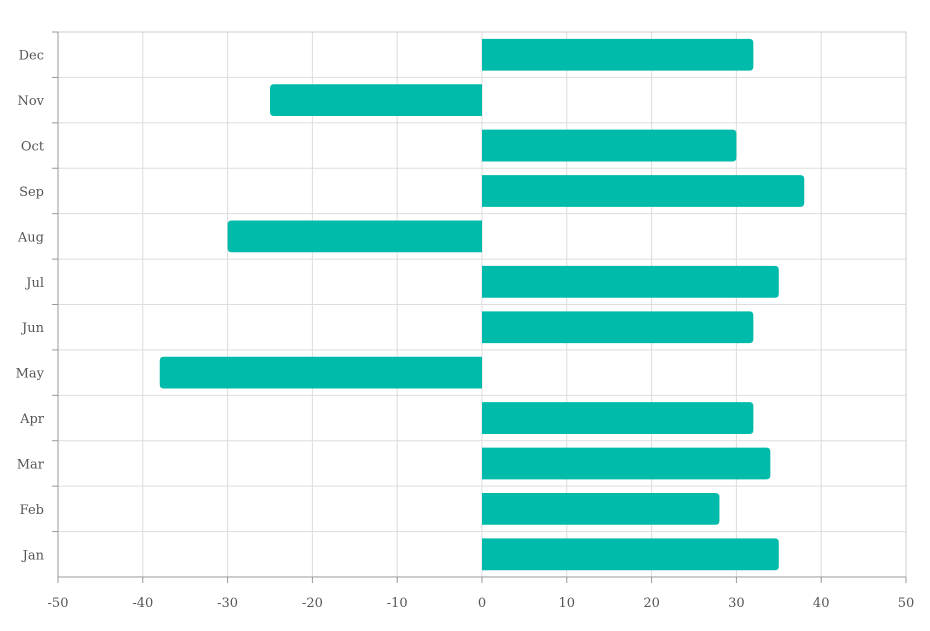 Image resolution: width=930 pixels, height=631 pixels. Describe the element at coordinates (376, 100) in the screenshot. I see `bar-nov` at that location.